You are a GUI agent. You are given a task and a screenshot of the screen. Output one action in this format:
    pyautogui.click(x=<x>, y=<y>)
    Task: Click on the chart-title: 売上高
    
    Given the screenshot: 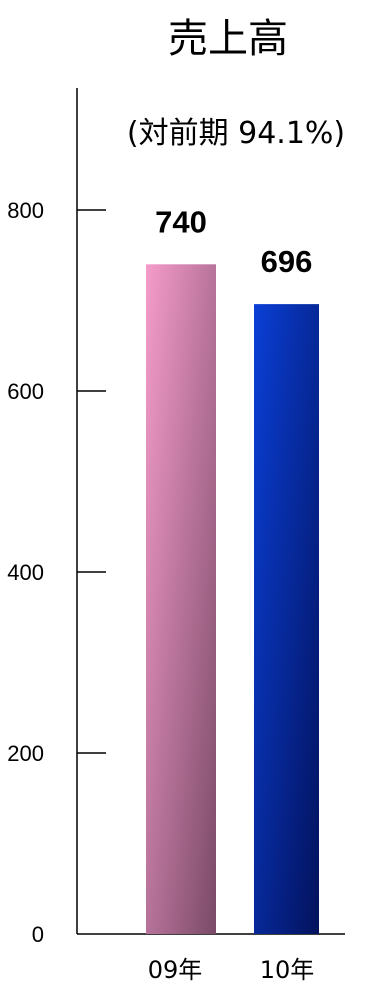 What is the action you would take?
    pyautogui.click(x=228, y=39)
    